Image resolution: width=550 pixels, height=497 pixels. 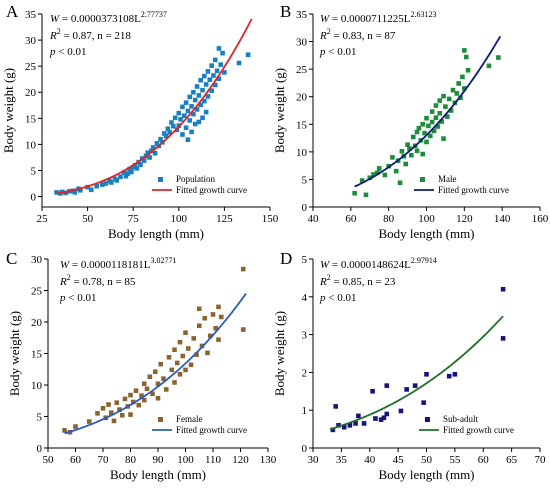 I want to click on x-tick-label: 25, so click(x=43, y=219).